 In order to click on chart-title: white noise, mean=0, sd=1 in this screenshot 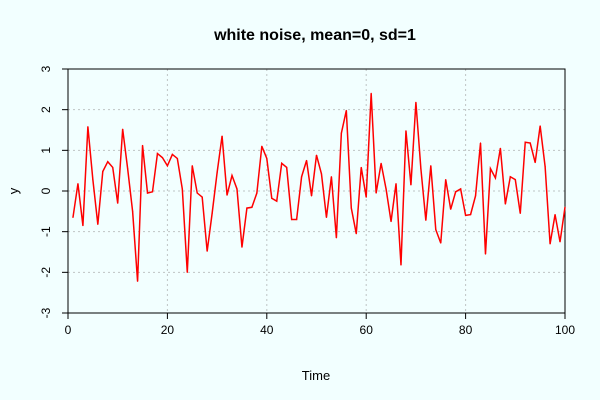, I will do `click(314, 35)`.